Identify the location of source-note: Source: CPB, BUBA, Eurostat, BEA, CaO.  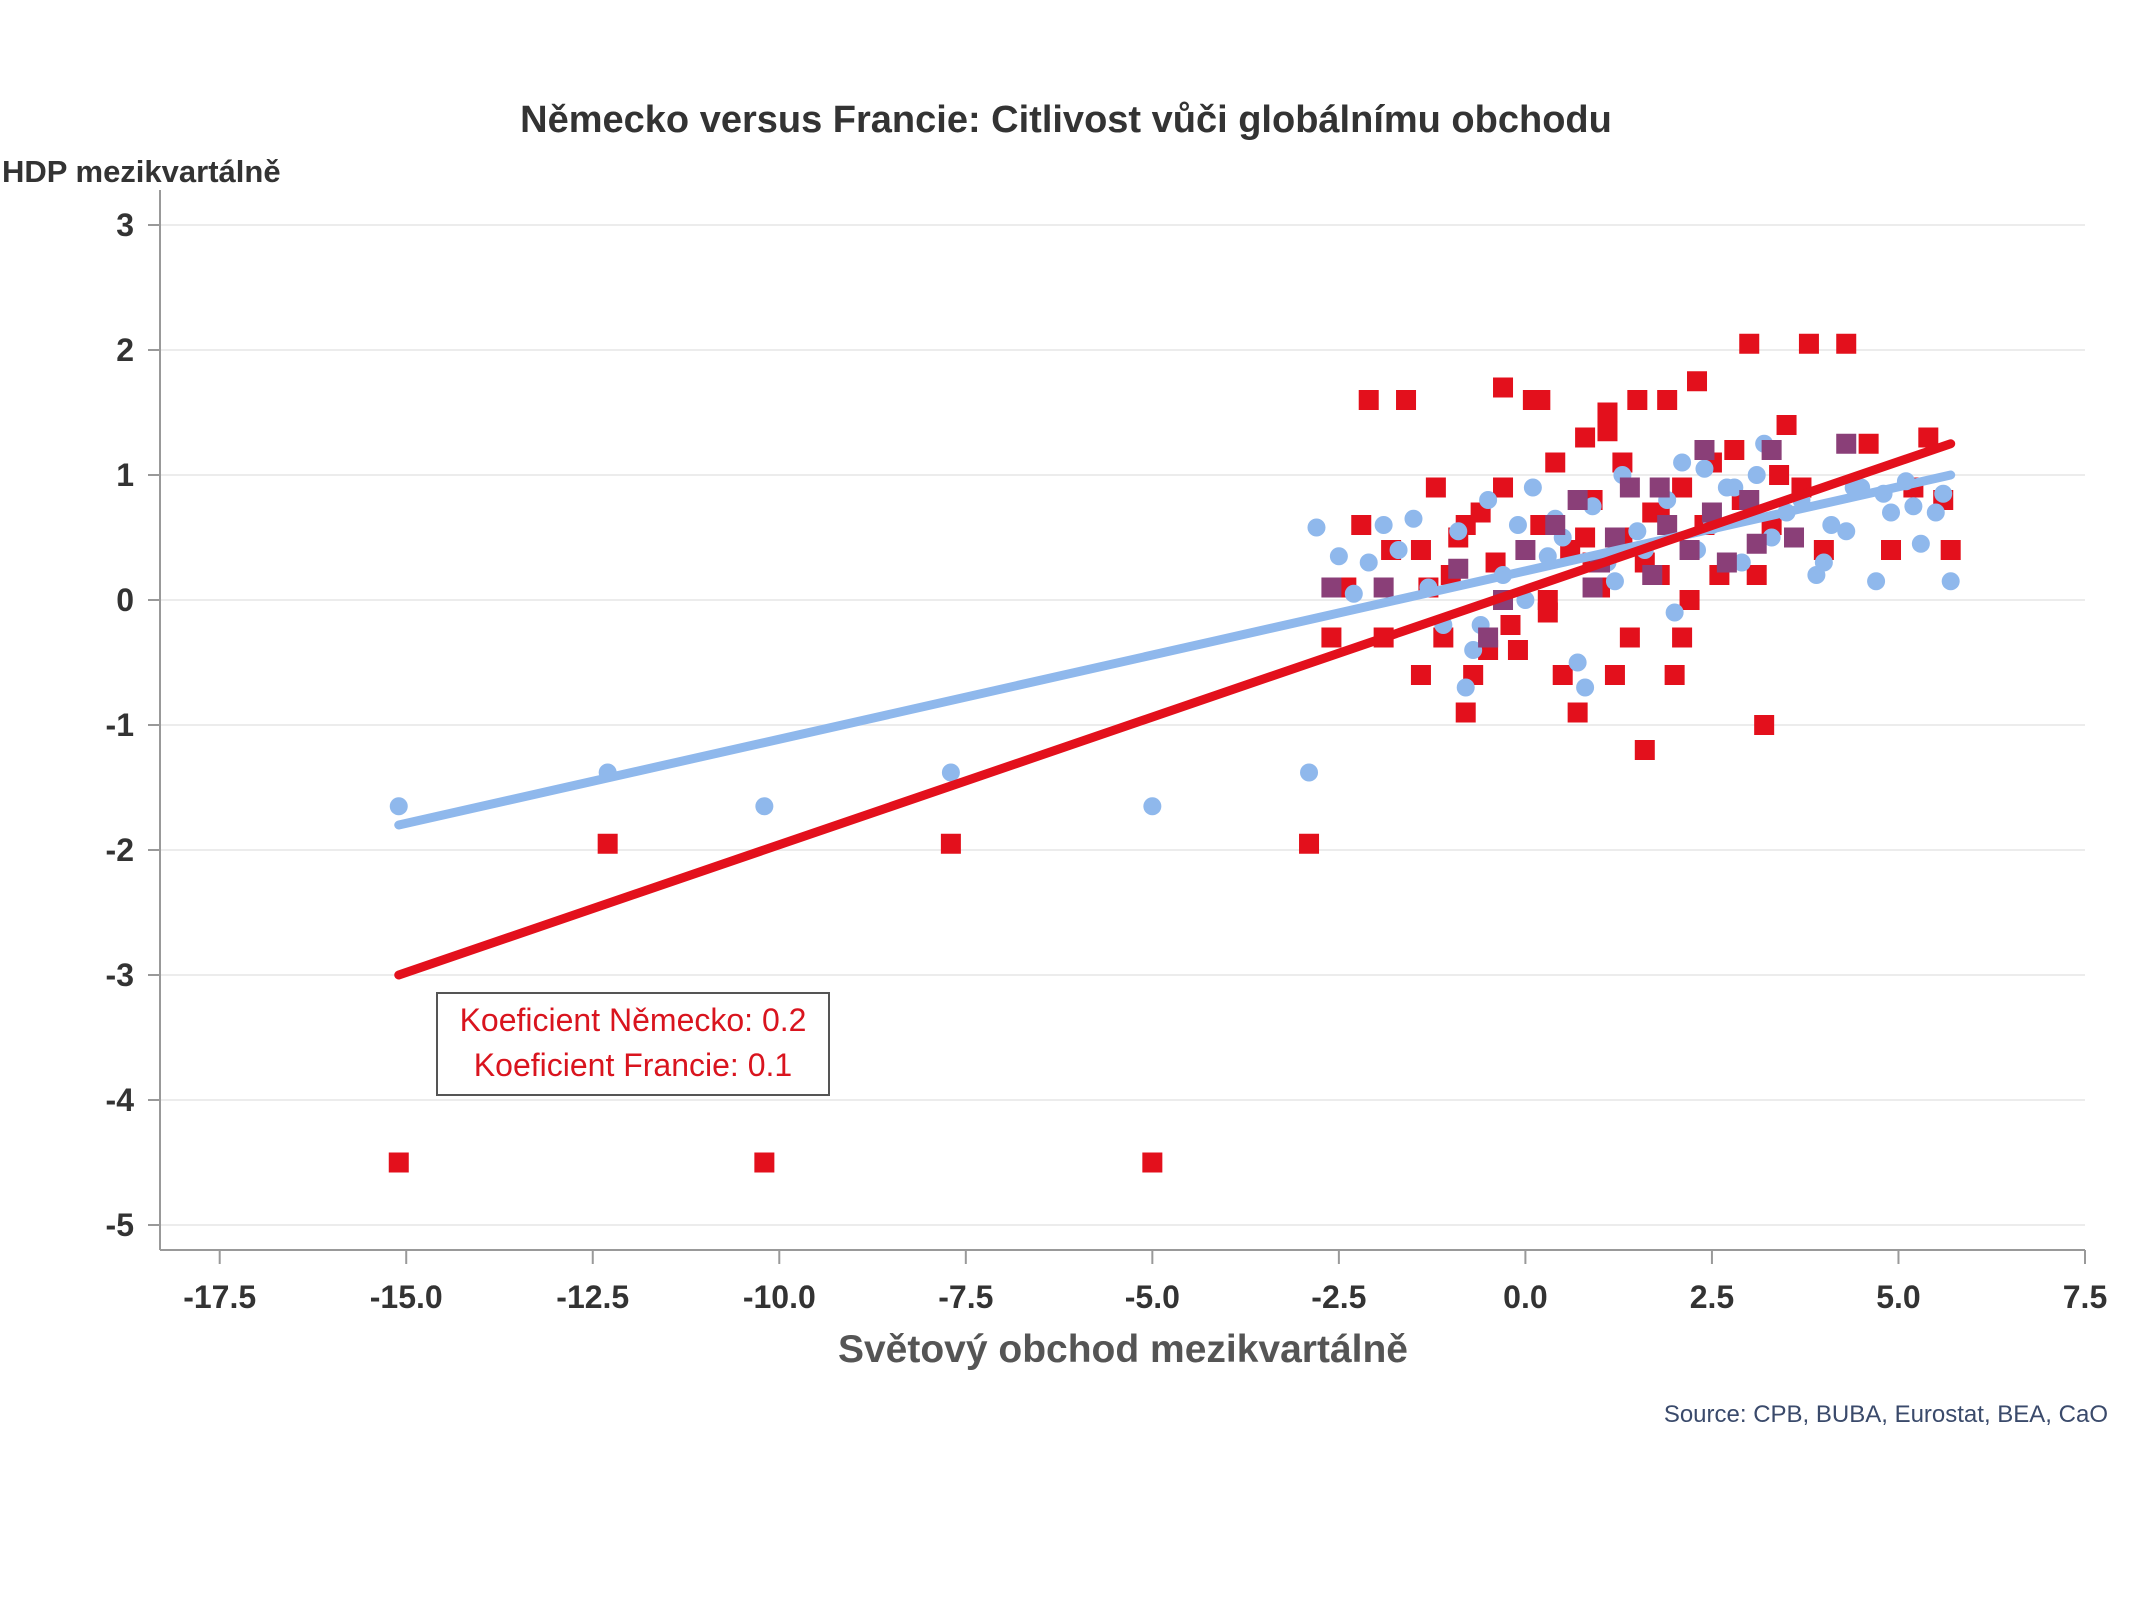
(1886, 1414).